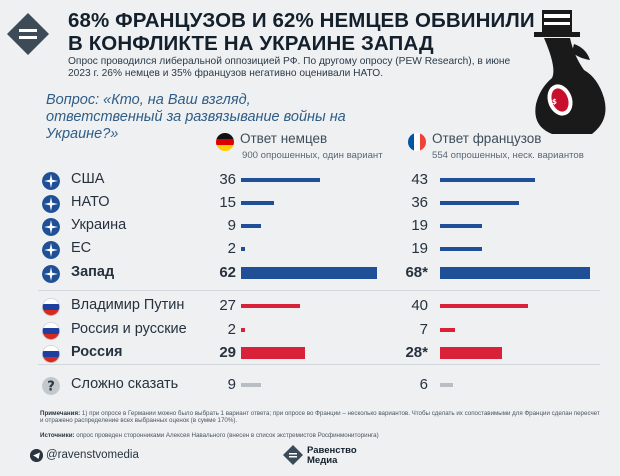  I want to click on row-label: НАТО, so click(90, 202).